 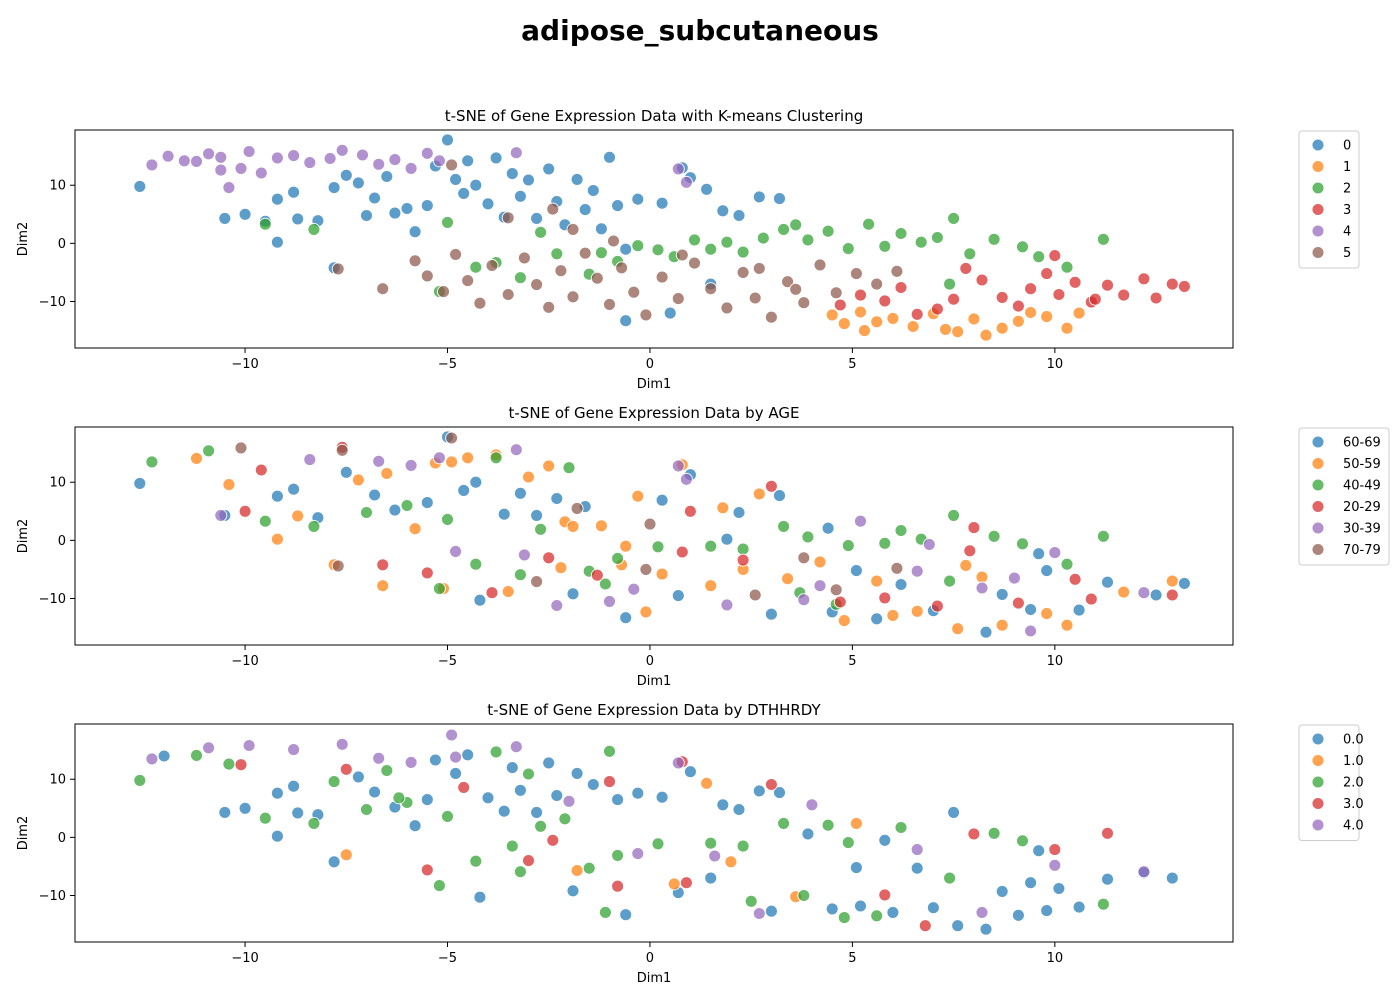 I want to click on legend-label: 2.0, so click(x=1353, y=783).